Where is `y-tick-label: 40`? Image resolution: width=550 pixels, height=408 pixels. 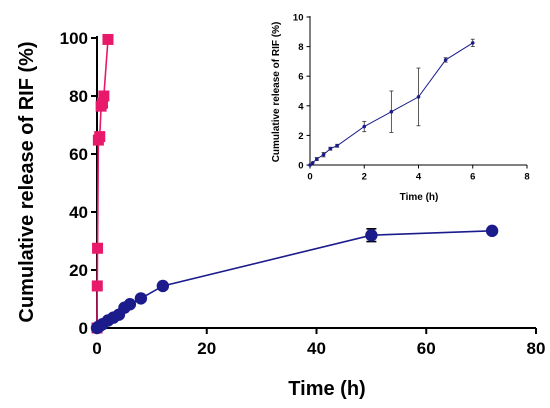
y-tick-label: 40 is located at coordinates (78, 212).